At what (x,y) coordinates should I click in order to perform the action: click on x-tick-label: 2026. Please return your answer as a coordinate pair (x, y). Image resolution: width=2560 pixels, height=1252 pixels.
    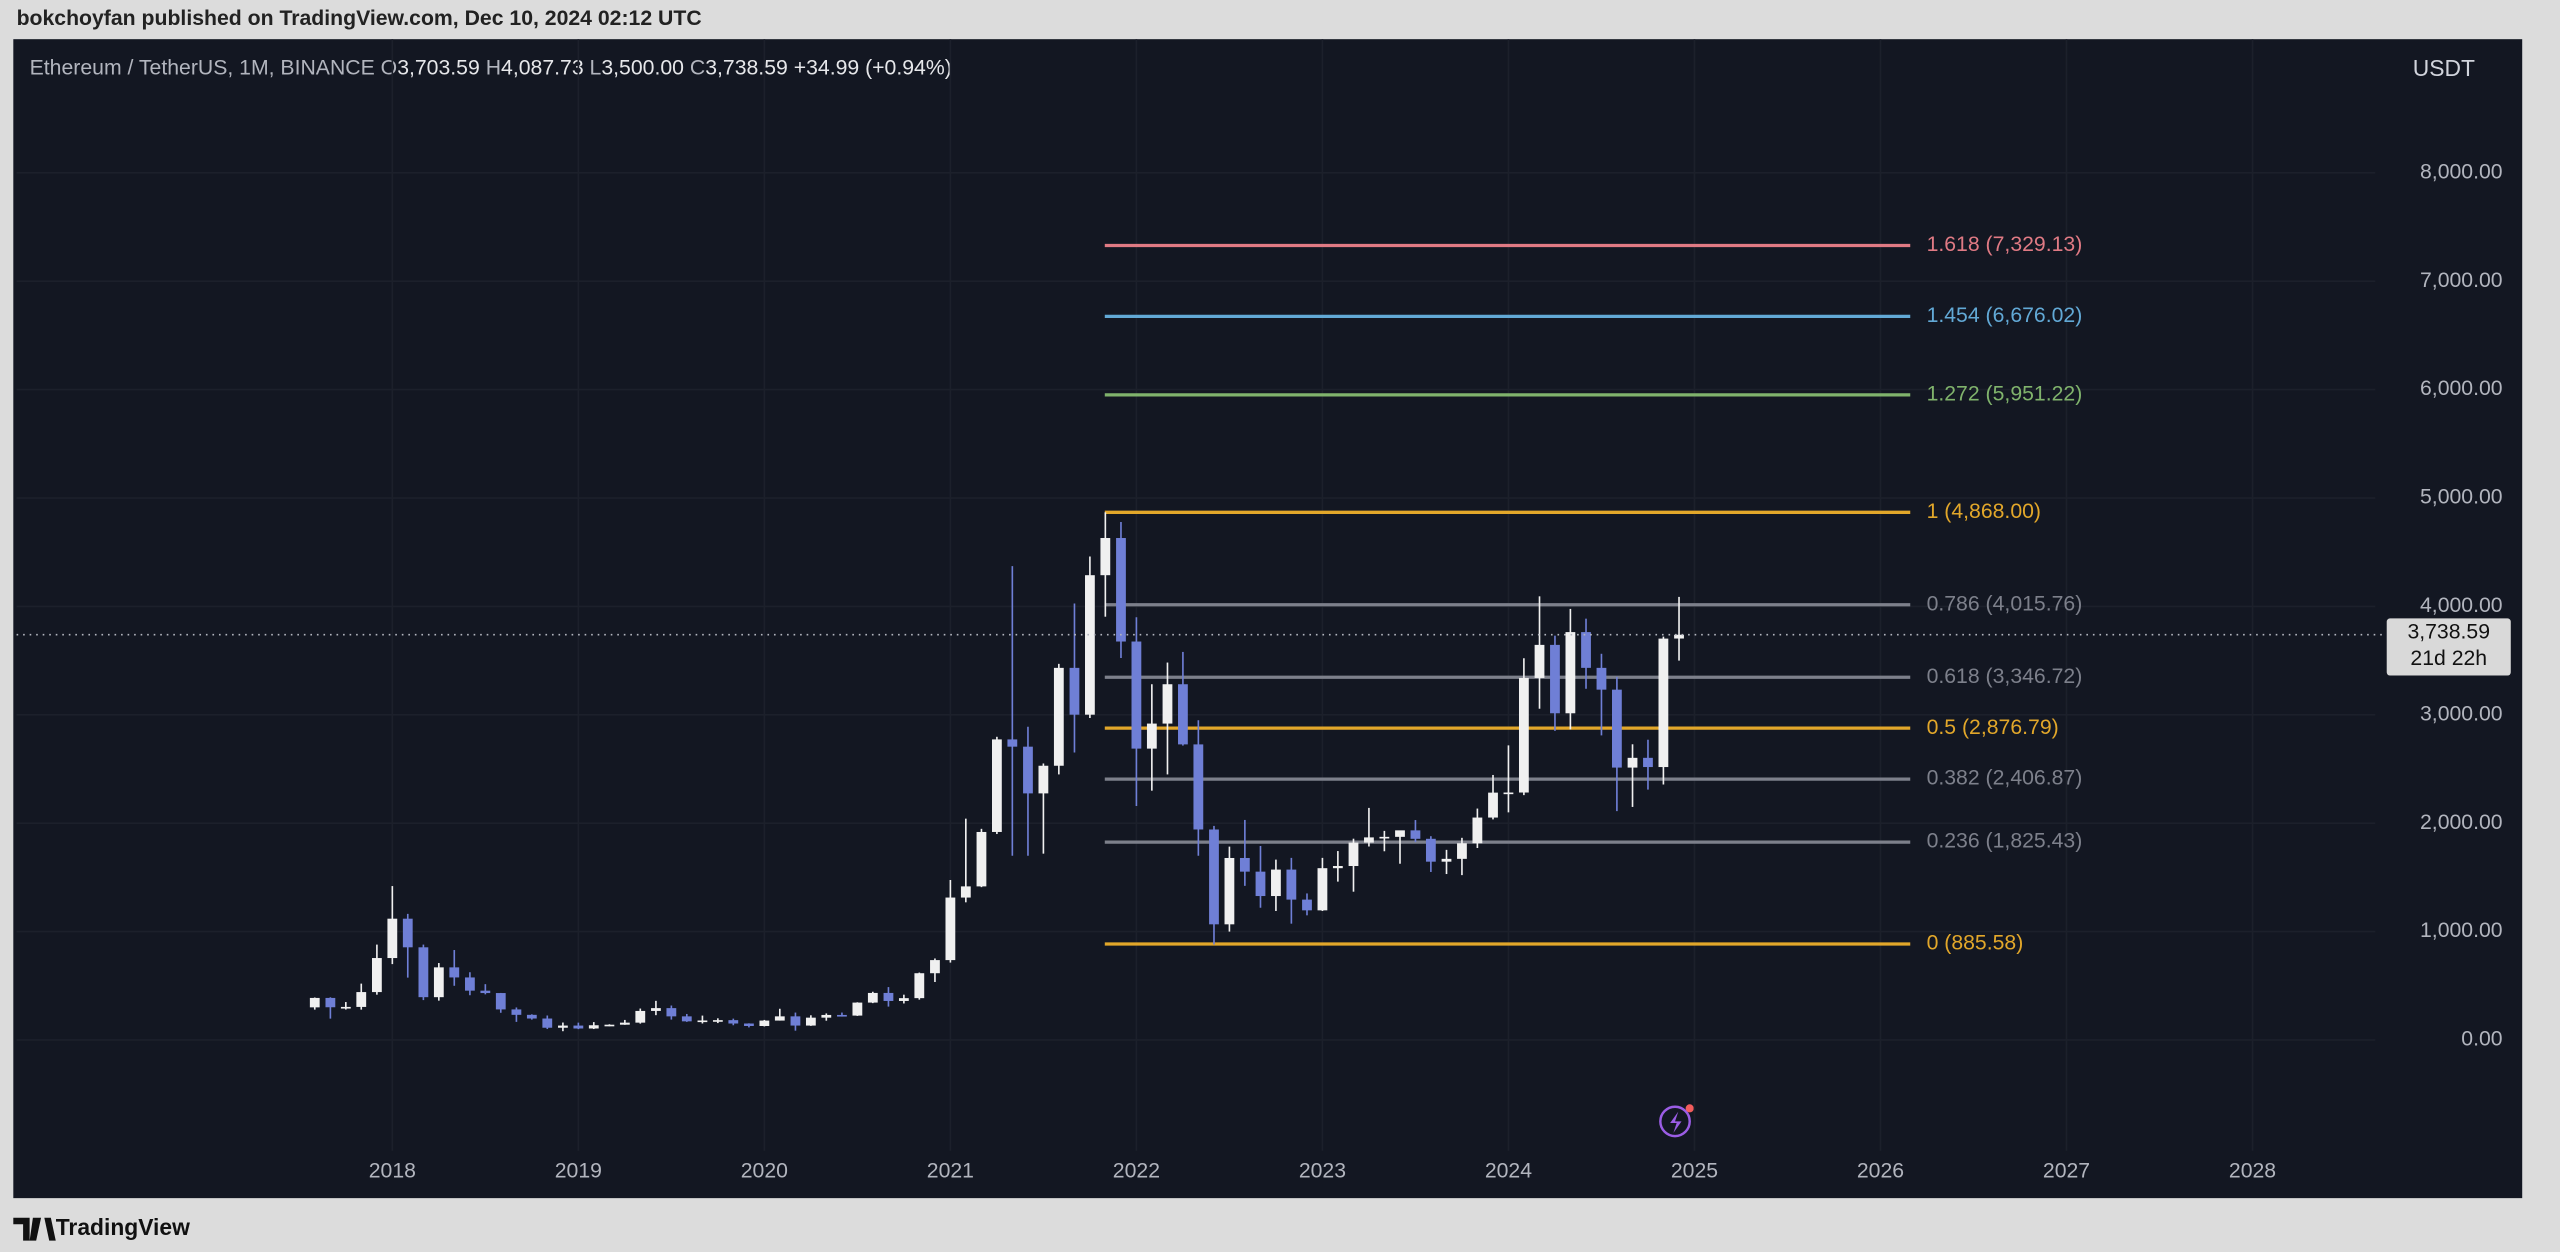
    Looking at the image, I should click on (1880, 1171).